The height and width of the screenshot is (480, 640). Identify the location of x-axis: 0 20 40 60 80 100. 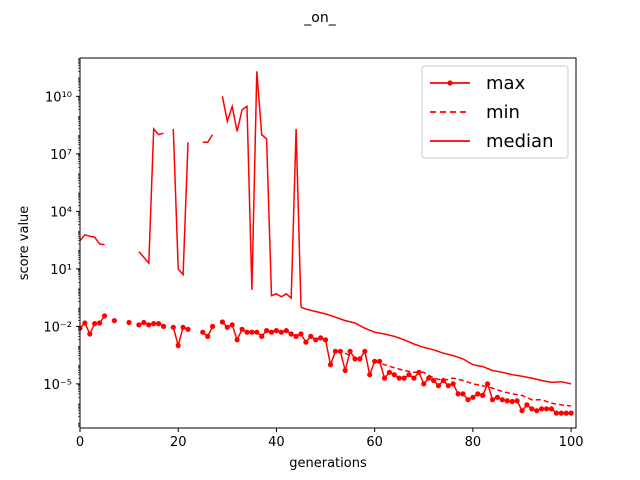
(330, 439).